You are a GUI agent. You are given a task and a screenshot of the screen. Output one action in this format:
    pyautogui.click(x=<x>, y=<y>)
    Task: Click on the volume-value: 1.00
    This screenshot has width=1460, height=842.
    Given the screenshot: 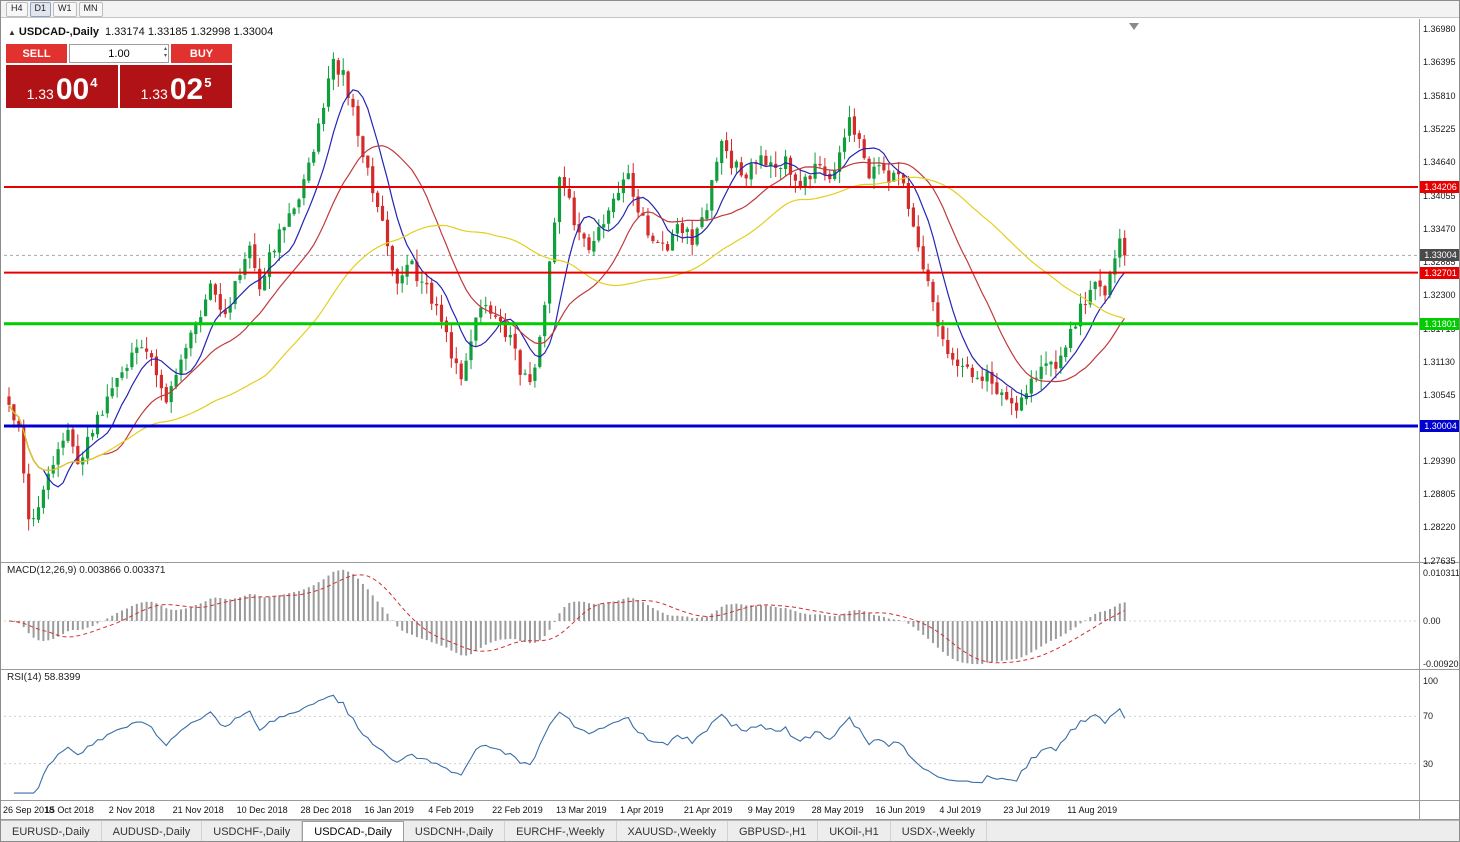 What is the action you would take?
    pyautogui.click(x=119, y=53)
    